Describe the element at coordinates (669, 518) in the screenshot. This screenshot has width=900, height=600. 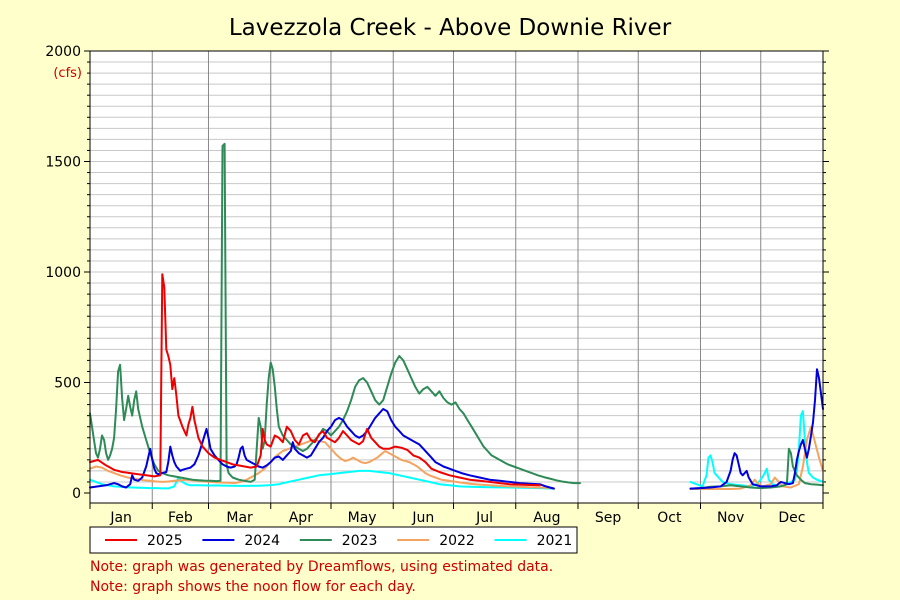
I see `x-tick-label-oct: Oct` at that location.